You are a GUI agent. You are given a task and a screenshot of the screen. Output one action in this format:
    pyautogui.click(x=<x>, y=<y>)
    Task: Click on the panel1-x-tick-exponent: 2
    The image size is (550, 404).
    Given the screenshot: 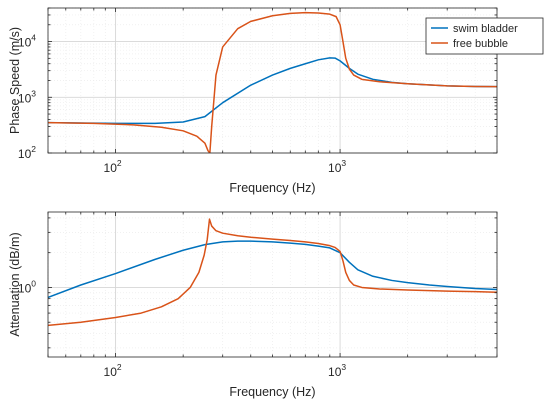 What is the action you would take?
    pyautogui.click(x=119, y=163)
    